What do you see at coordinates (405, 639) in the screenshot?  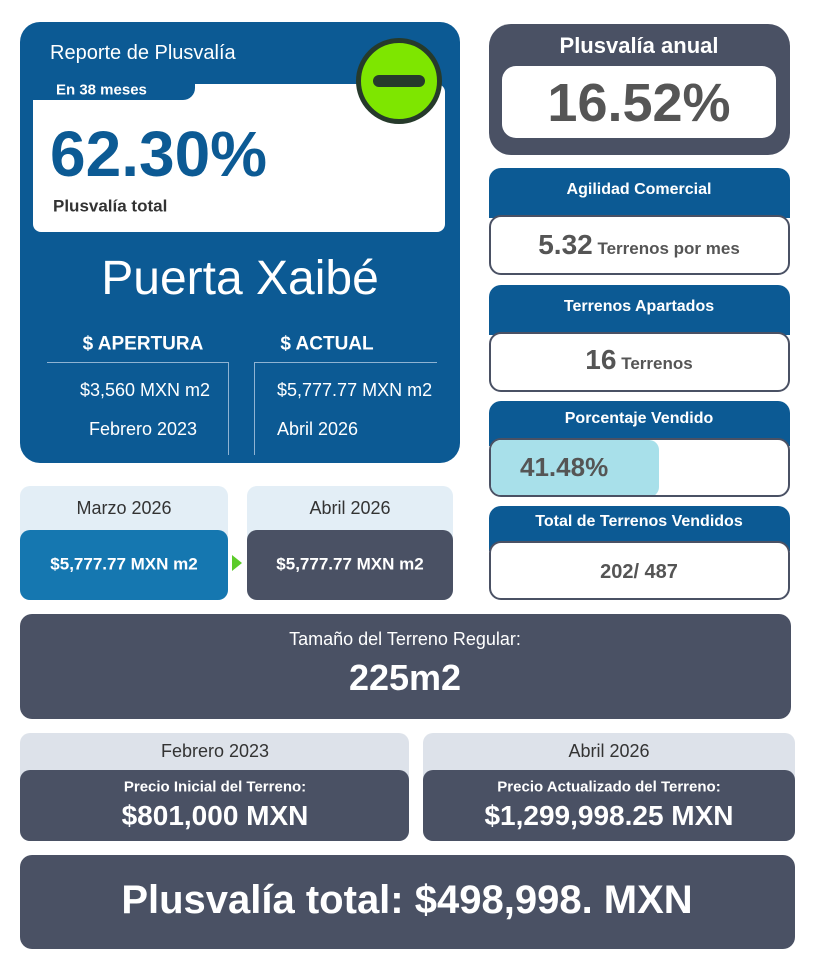 I see `lot-label: Tamaño del Terreno Regular:` at bounding box center [405, 639].